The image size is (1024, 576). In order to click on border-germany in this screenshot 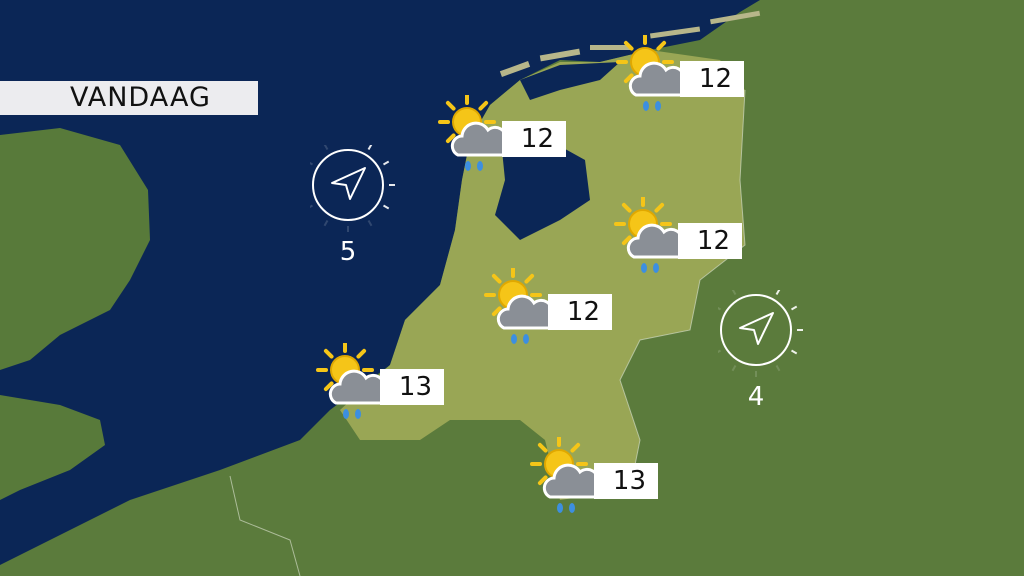, I will do `click(682, 290)`.